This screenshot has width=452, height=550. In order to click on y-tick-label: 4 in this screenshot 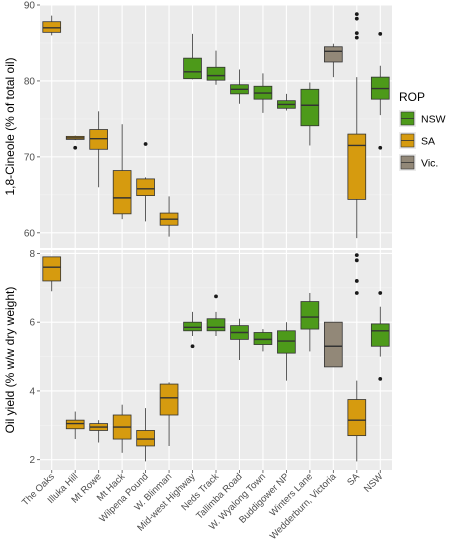, I will do `click(32, 391)`.